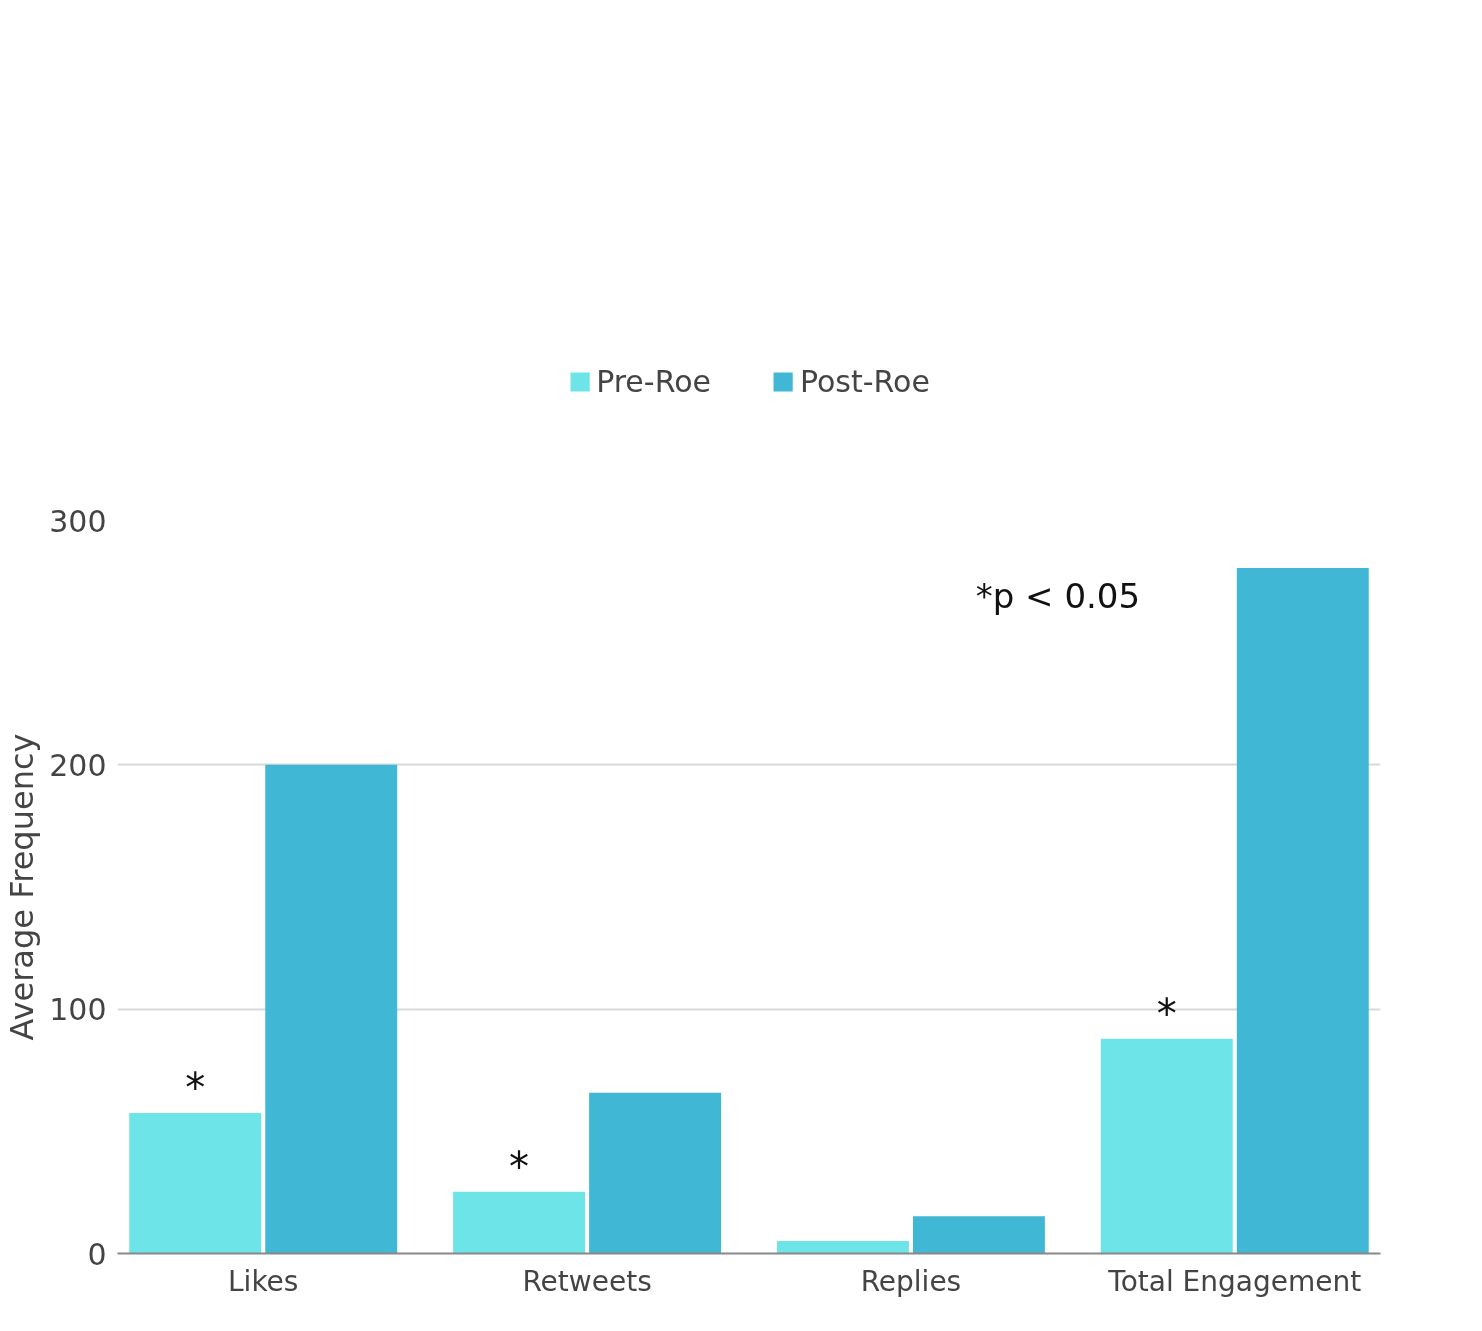 This screenshot has width=1482, height=1331. Describe the element at coordinates (864, 381) in the screenshot. I see `legend-label: Post-Roe` at that location.